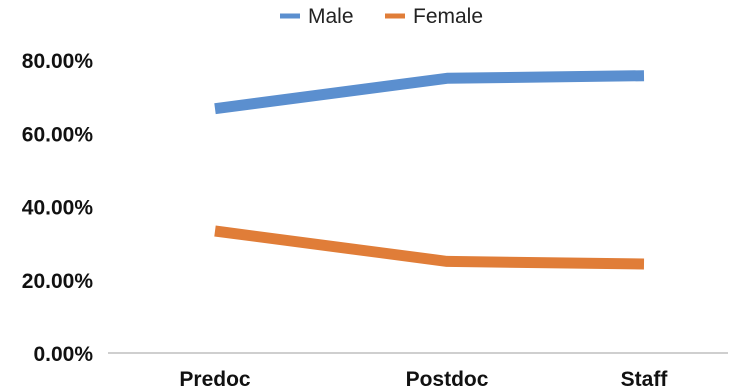 The height and width of the screenshot is (390, 740). I want to click on y-tick-label: 80.00%, so click(58, 61).